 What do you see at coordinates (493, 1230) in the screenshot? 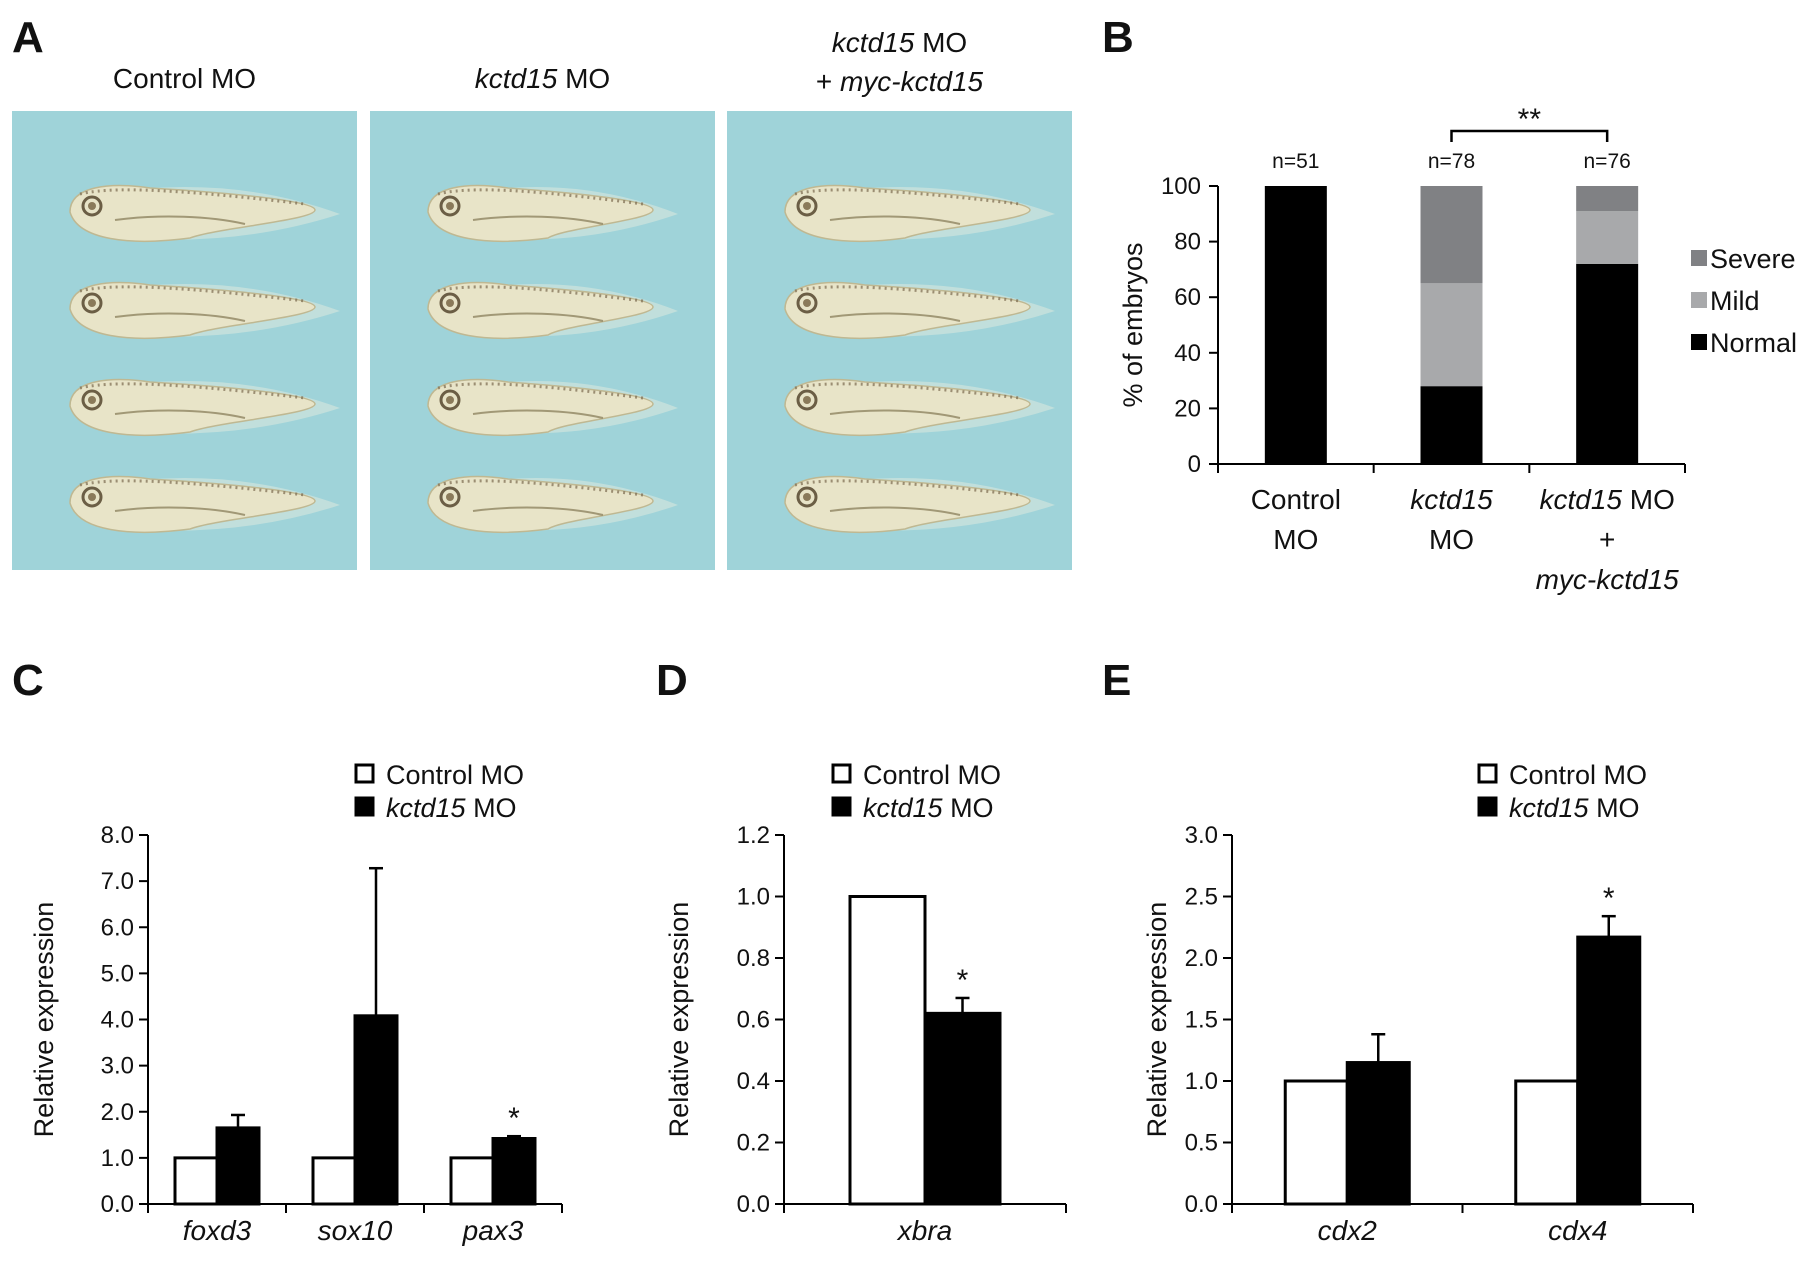
I see `category-label: pax3` at bounding box center [493, 1230].